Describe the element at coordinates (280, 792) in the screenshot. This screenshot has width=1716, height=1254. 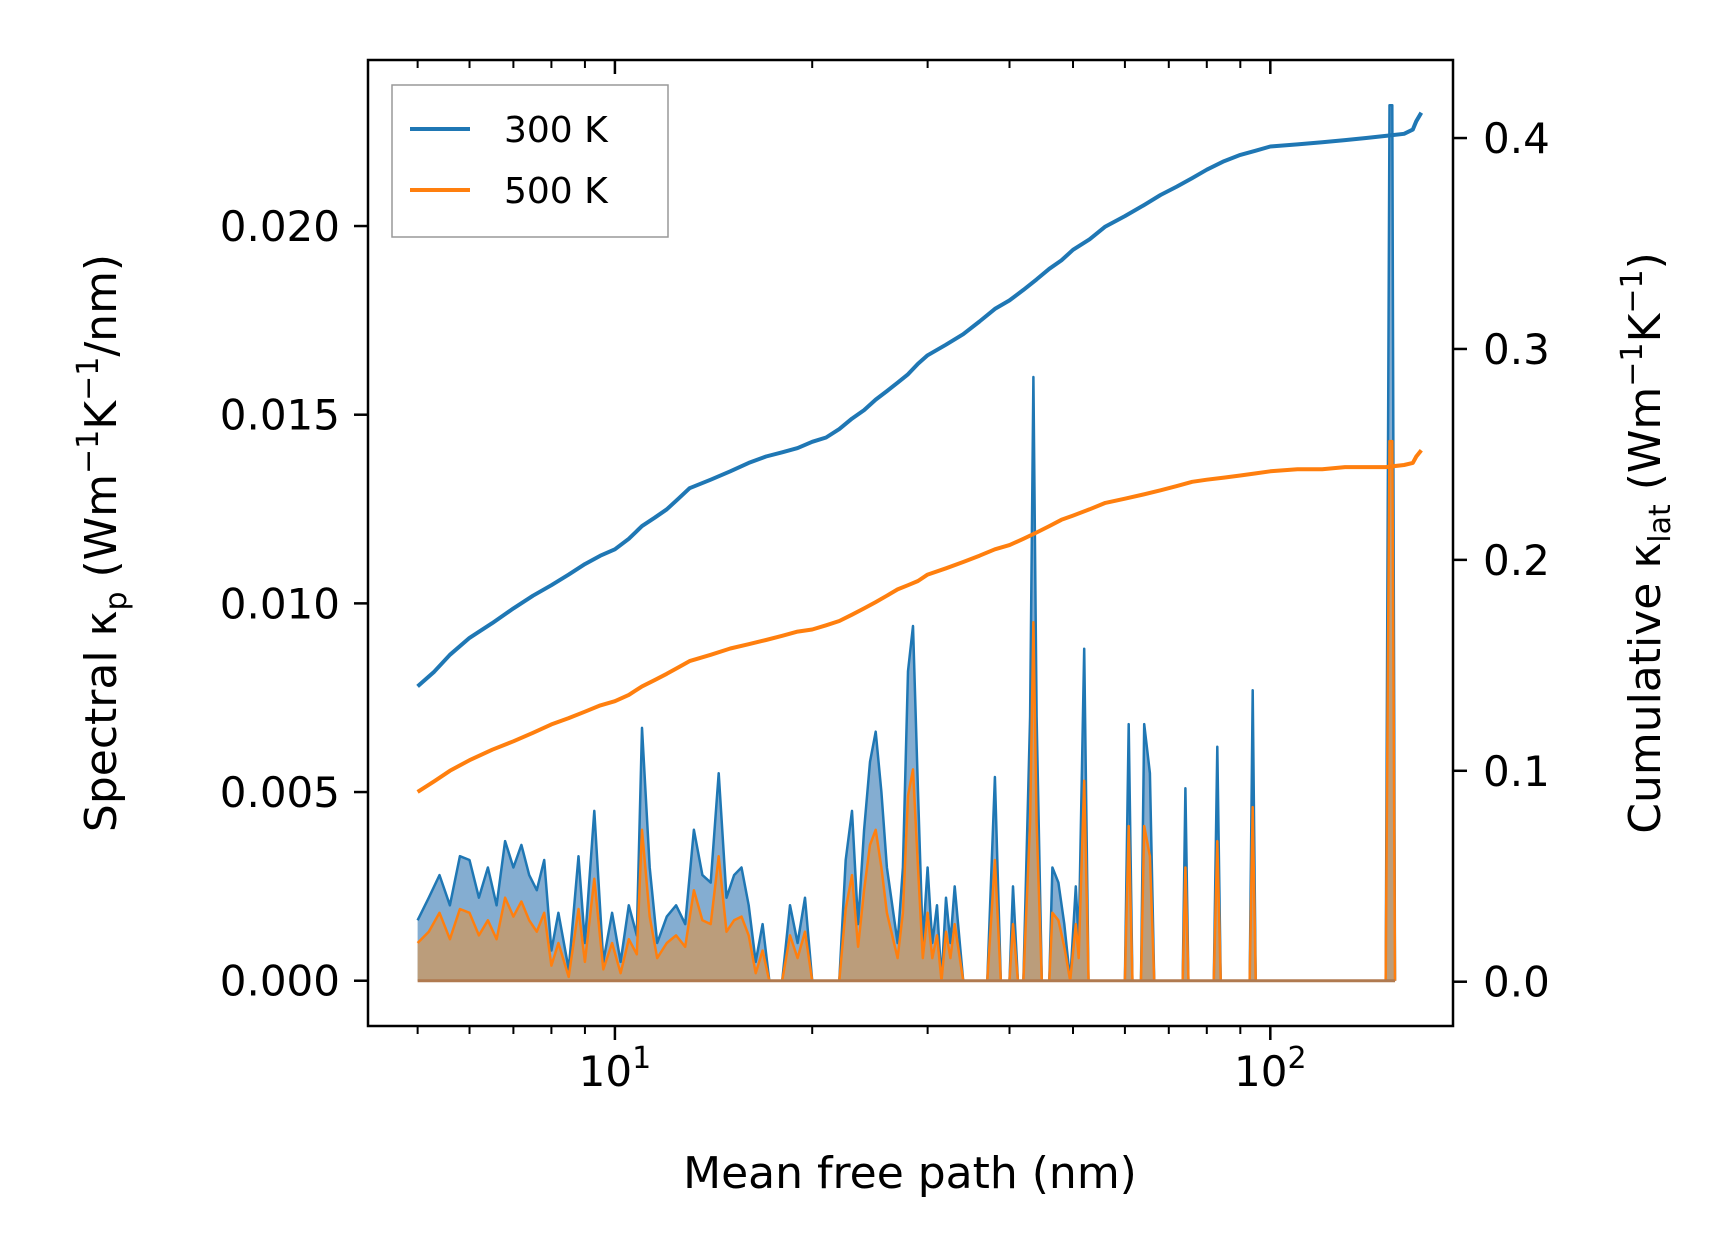
I see `y-left-tick-label: 0.005` at that location.